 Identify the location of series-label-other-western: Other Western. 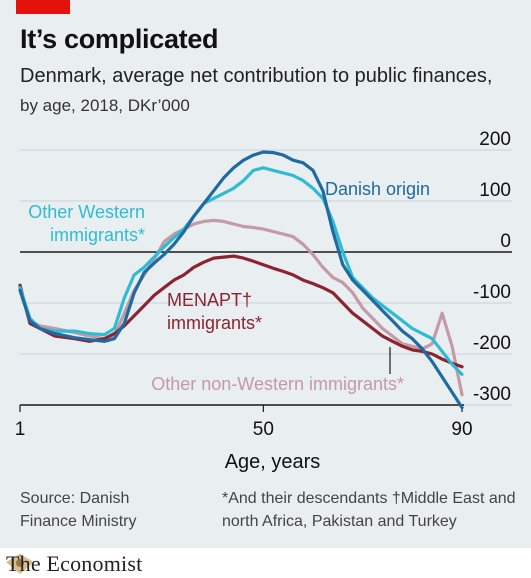
(86, 212).